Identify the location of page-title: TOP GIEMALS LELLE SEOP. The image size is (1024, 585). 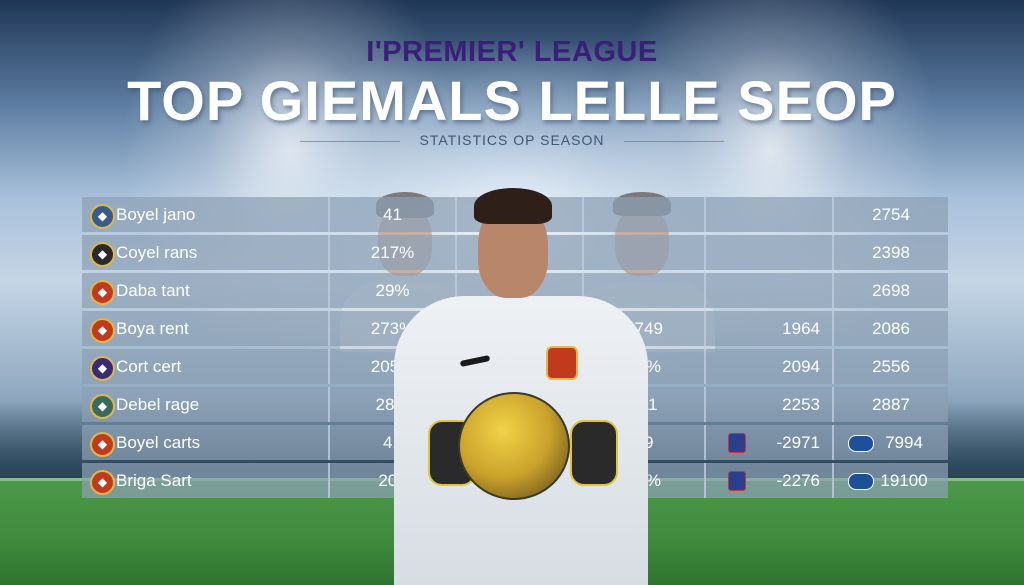
(512, 100).